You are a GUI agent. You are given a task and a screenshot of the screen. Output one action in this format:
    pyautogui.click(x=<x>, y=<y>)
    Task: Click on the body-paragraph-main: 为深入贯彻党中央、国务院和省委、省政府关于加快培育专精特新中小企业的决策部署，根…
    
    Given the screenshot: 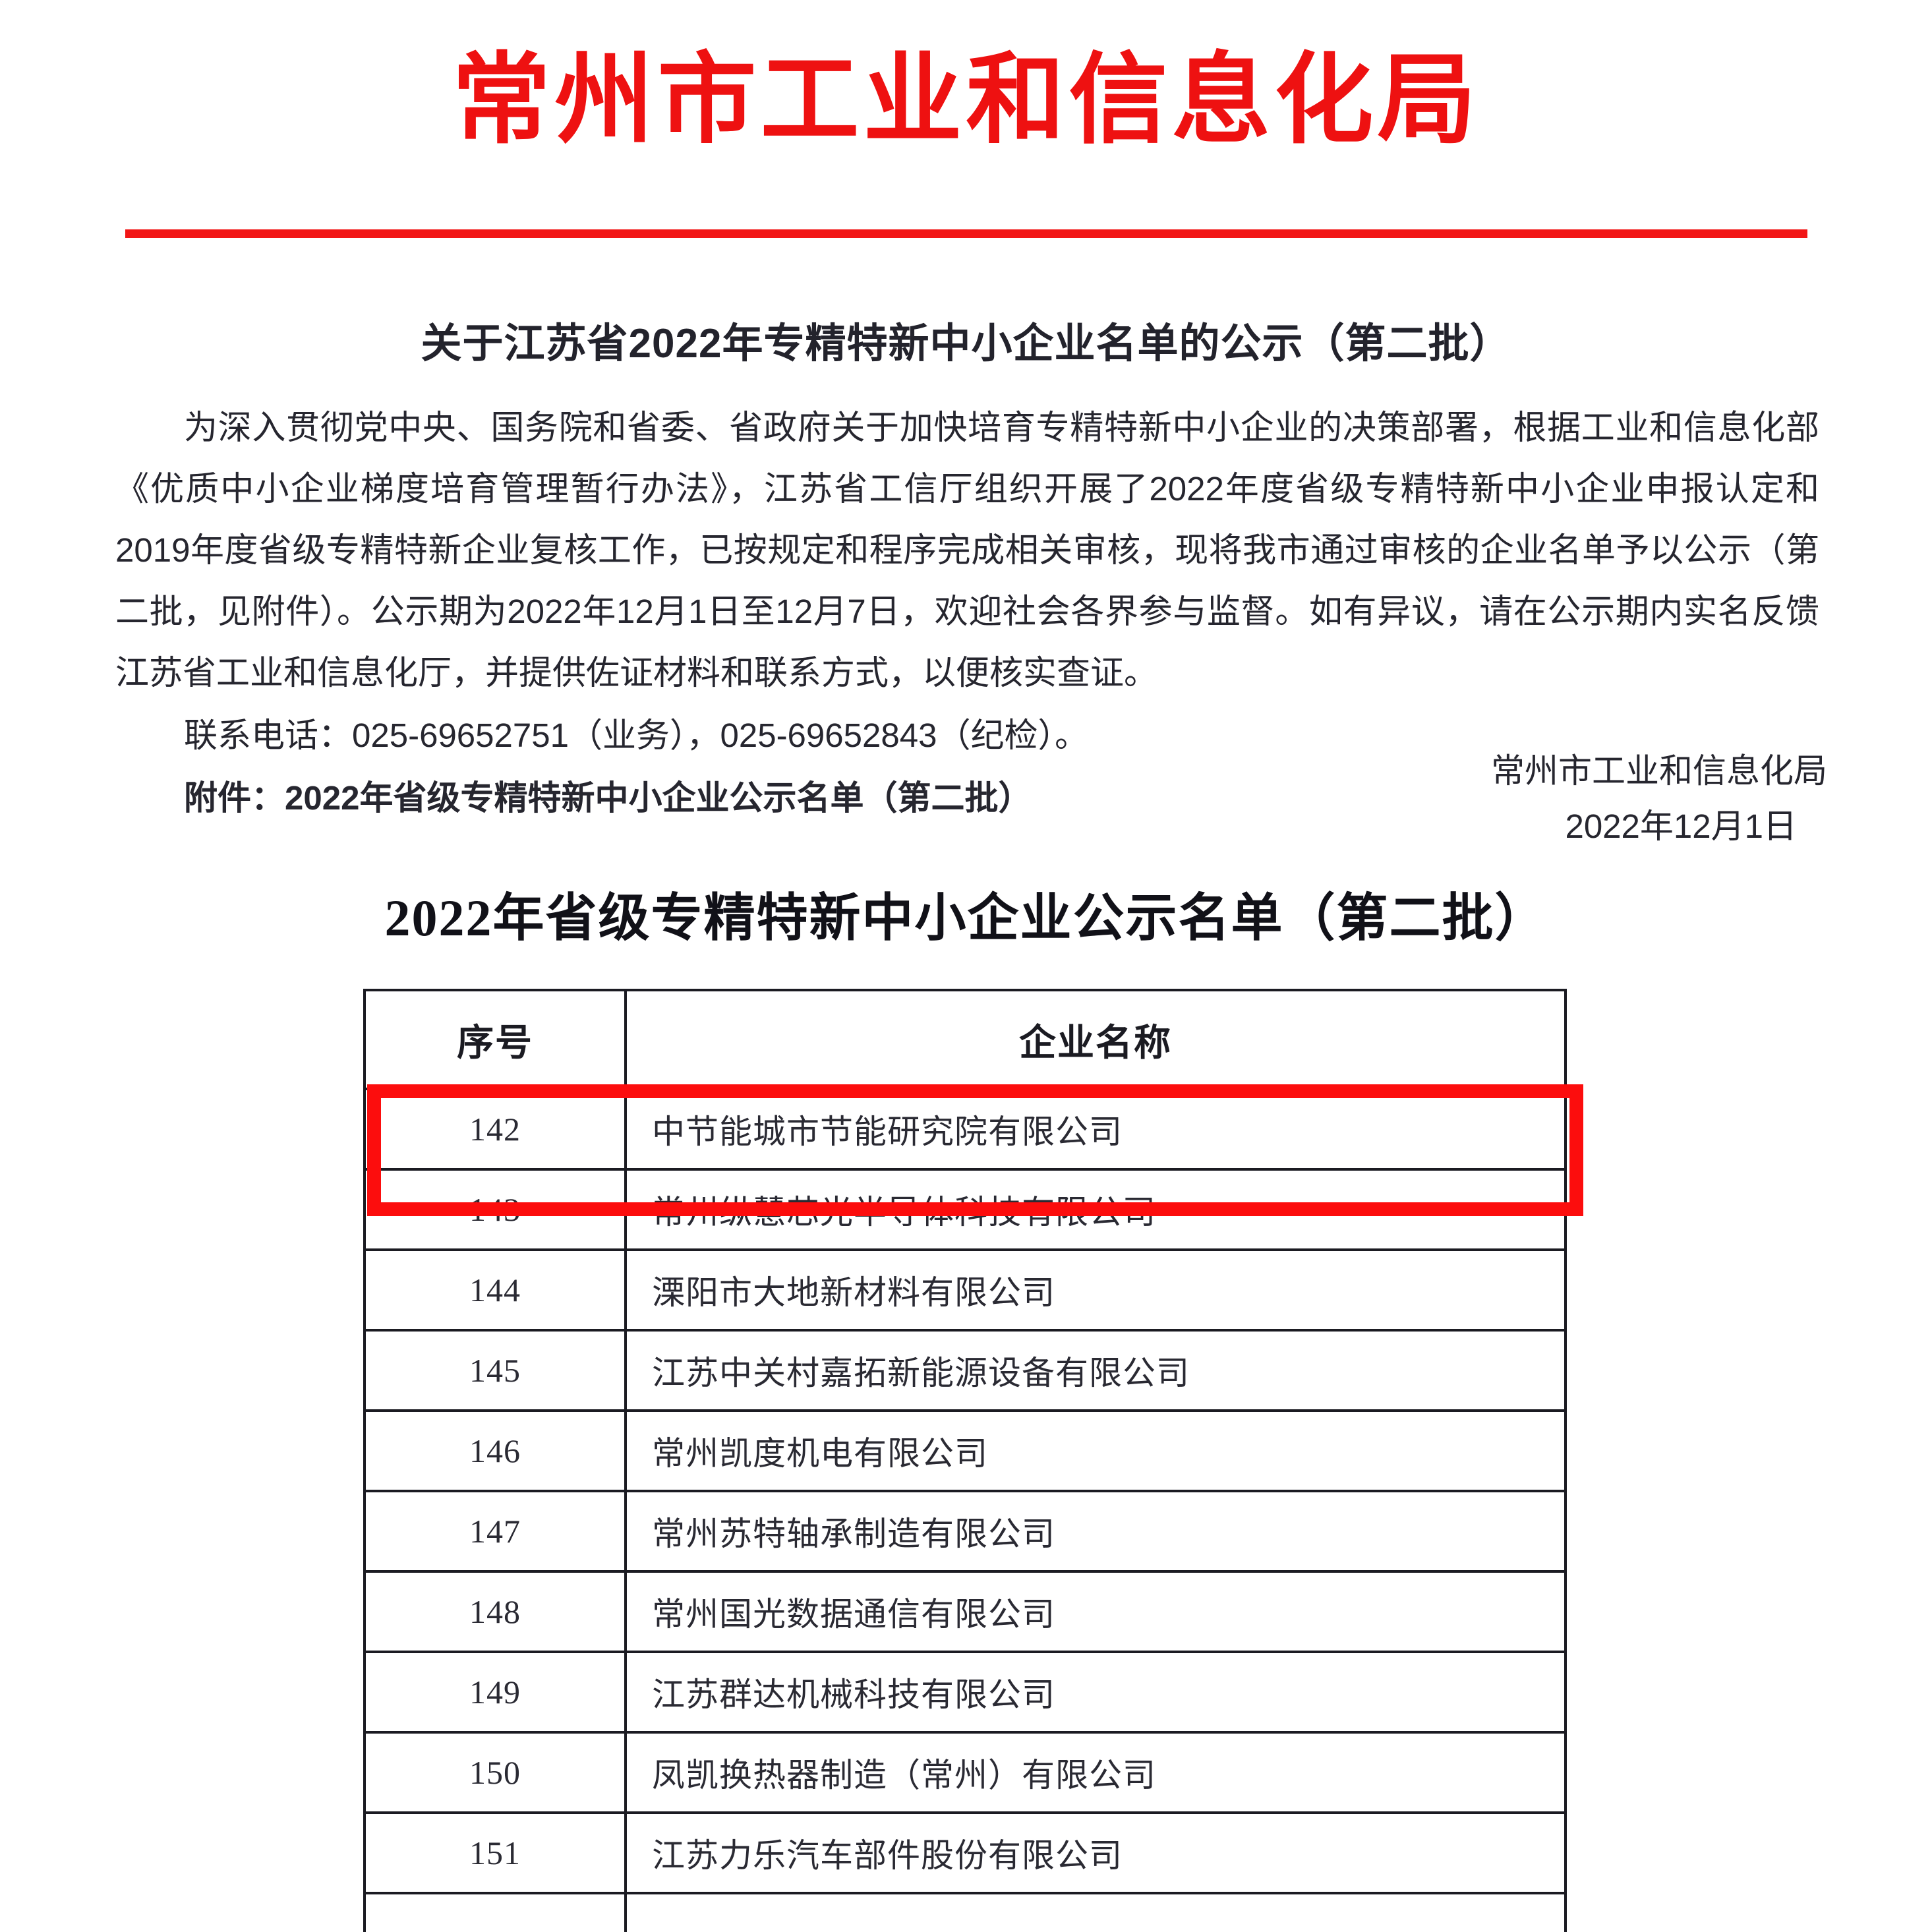 What is the action you would take?
    pyautogui.click(x=967, y=550)
    